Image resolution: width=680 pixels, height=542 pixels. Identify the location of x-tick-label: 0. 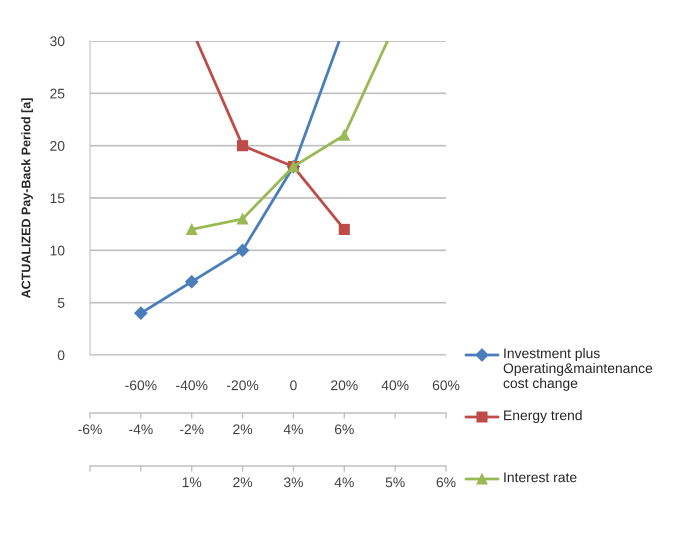
(293, 385).